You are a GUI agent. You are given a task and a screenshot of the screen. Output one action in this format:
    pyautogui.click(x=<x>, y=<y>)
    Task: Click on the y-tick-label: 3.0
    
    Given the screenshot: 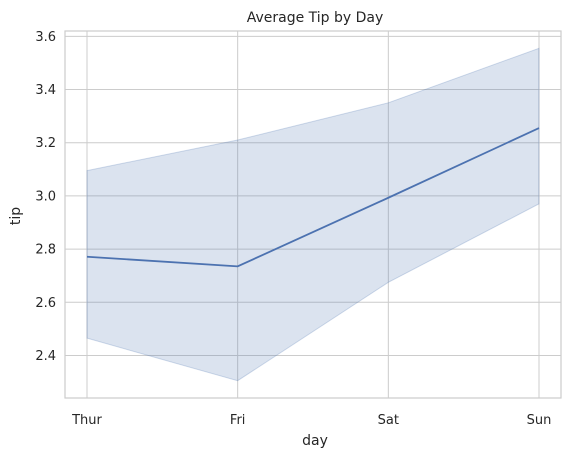 What is the action you would take?
    pyautogui.click(x=45, y=196)
    